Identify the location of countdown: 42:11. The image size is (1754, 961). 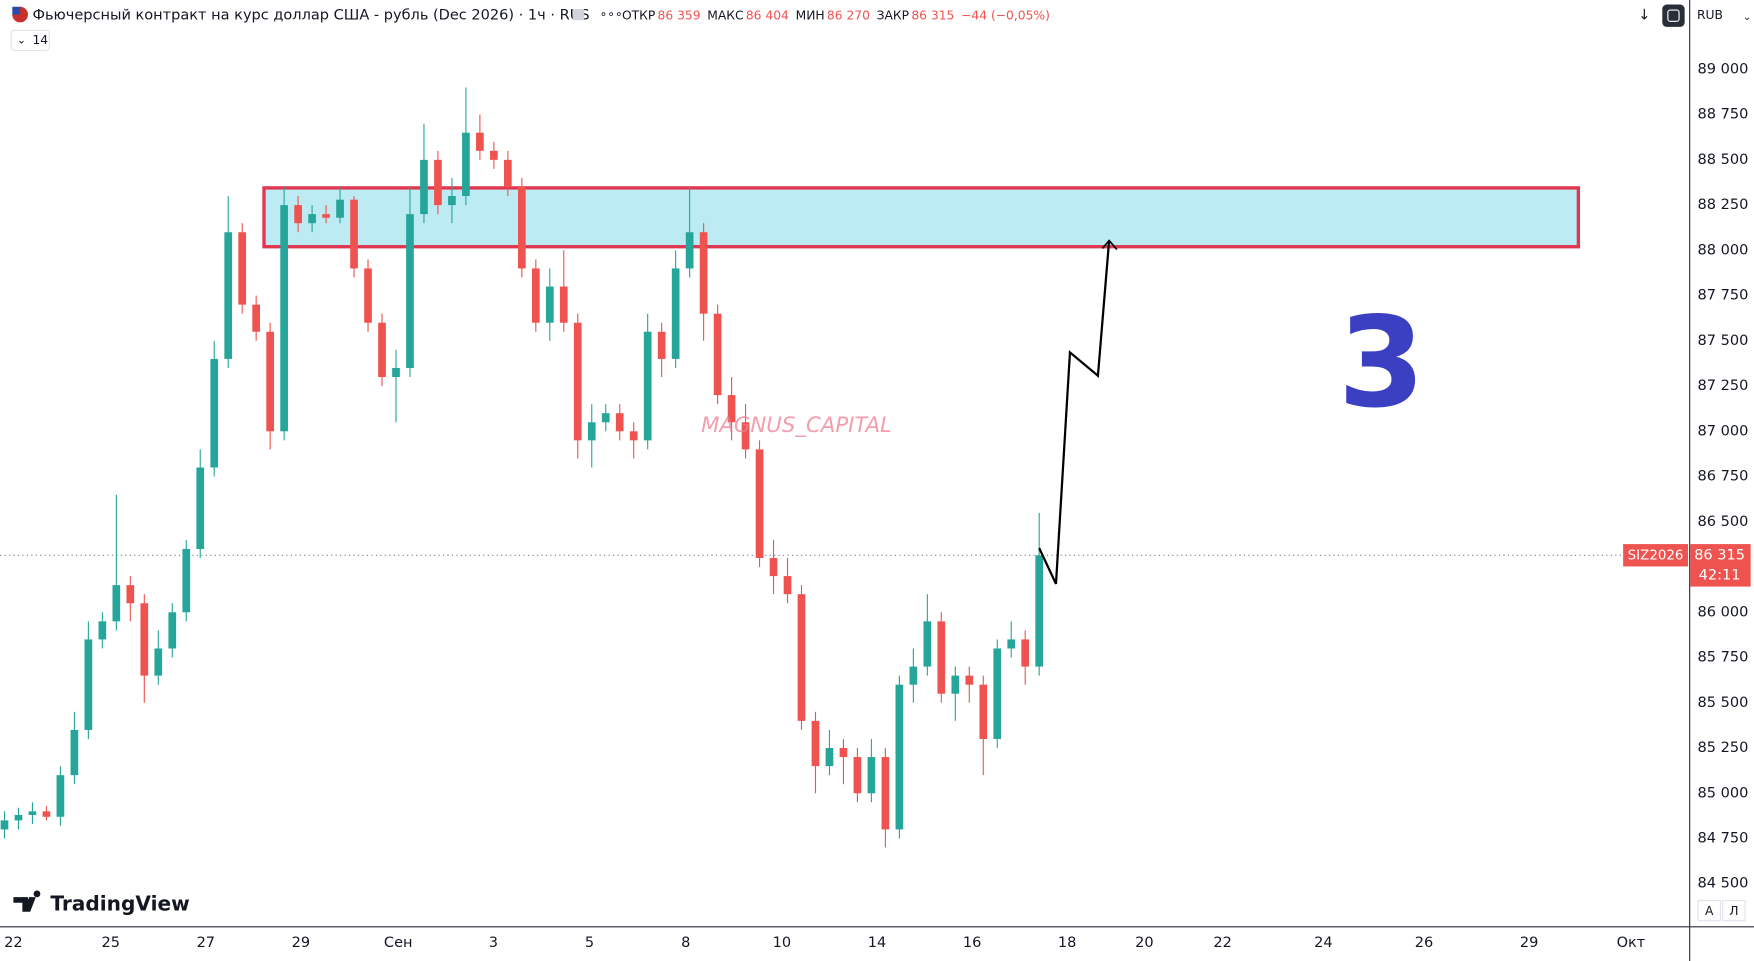
(1720, 575).